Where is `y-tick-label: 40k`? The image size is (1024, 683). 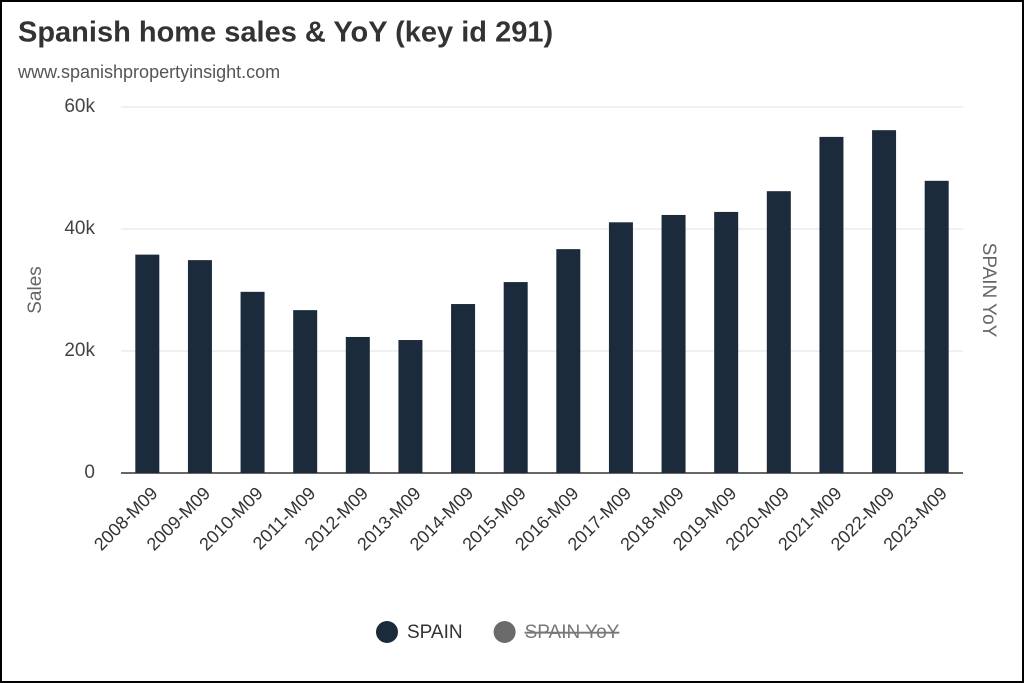 y-tick-label: 40k is located at coordinates (79, 228).